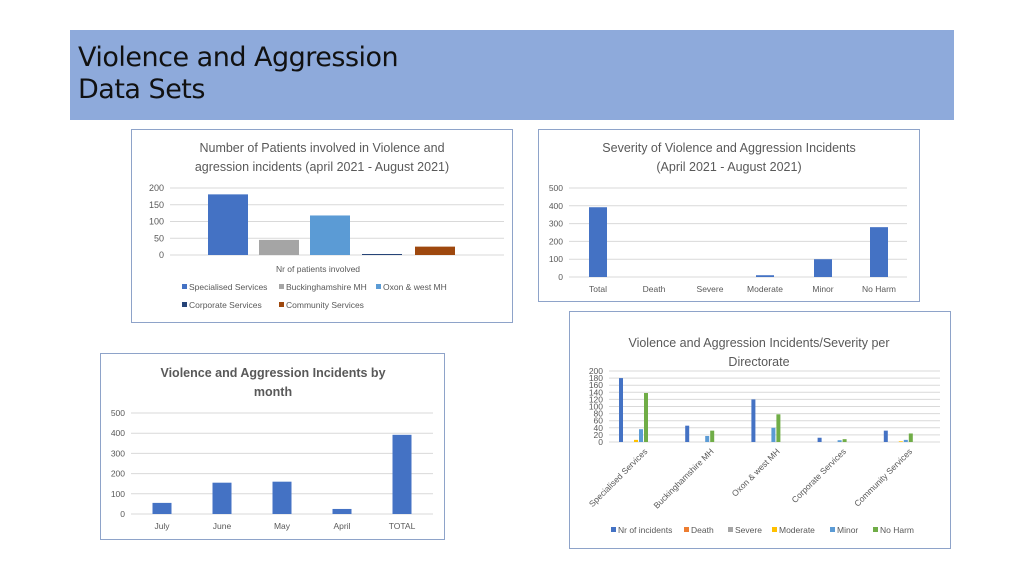 Image resolution: width=1024 pixels, height=576 pixels. I want to click on y-tick-label: 160, so click(596, 385).